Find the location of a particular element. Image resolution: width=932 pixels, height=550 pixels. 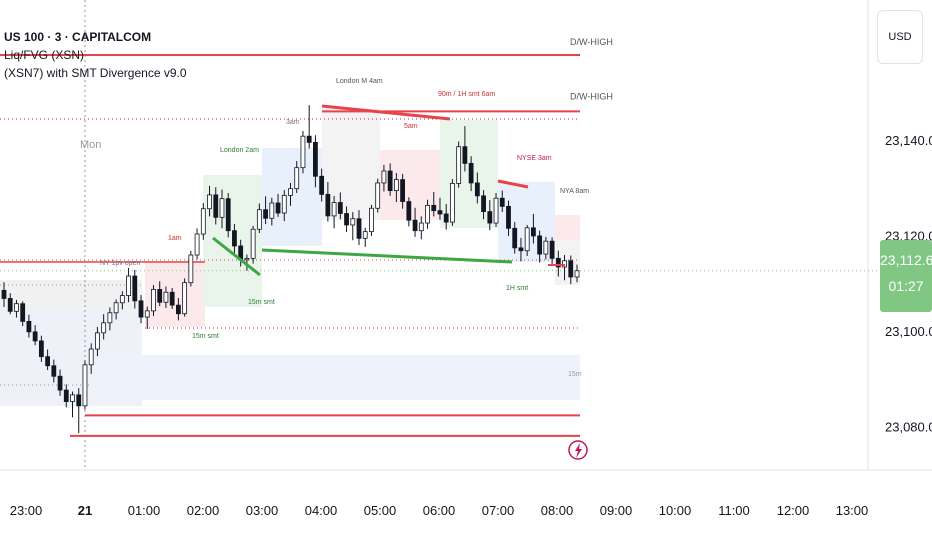

annotation-5: NYSE 3am is located at coordinates (534, 158).